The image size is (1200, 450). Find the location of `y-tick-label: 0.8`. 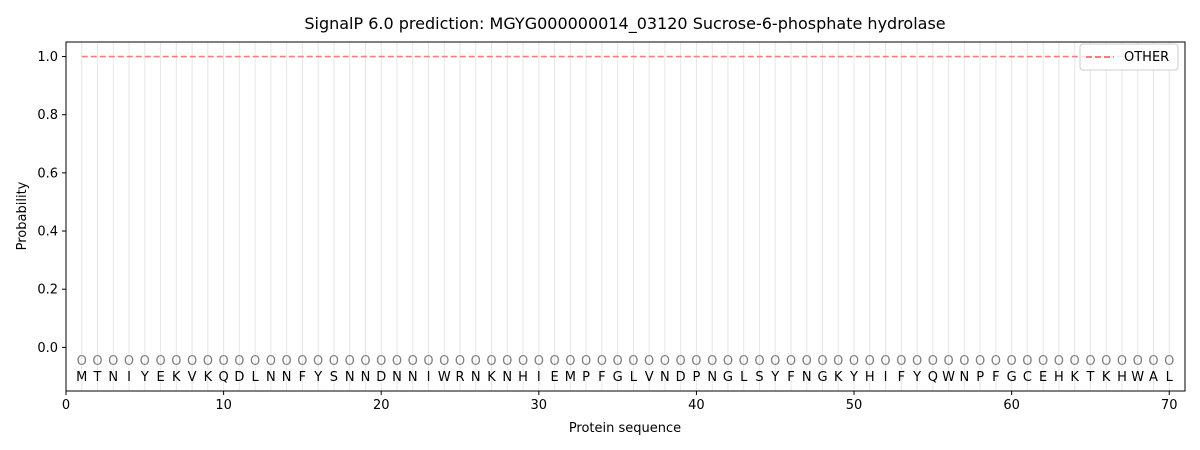

y-tick-label: 0.8 is located at coordinates (47, 115).